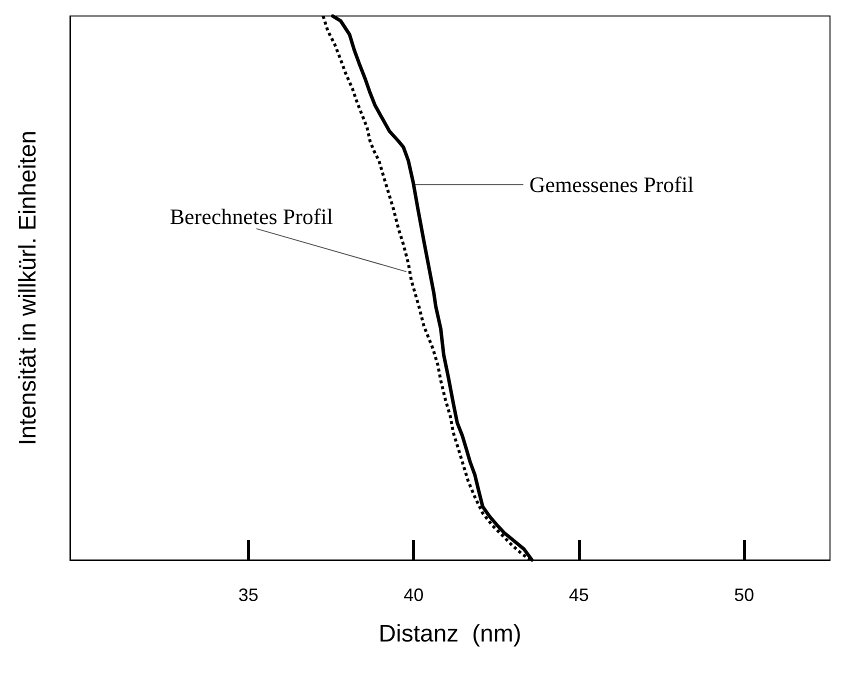  I want to click on x-axis-title: Distanz (nm), so click(450, 634).